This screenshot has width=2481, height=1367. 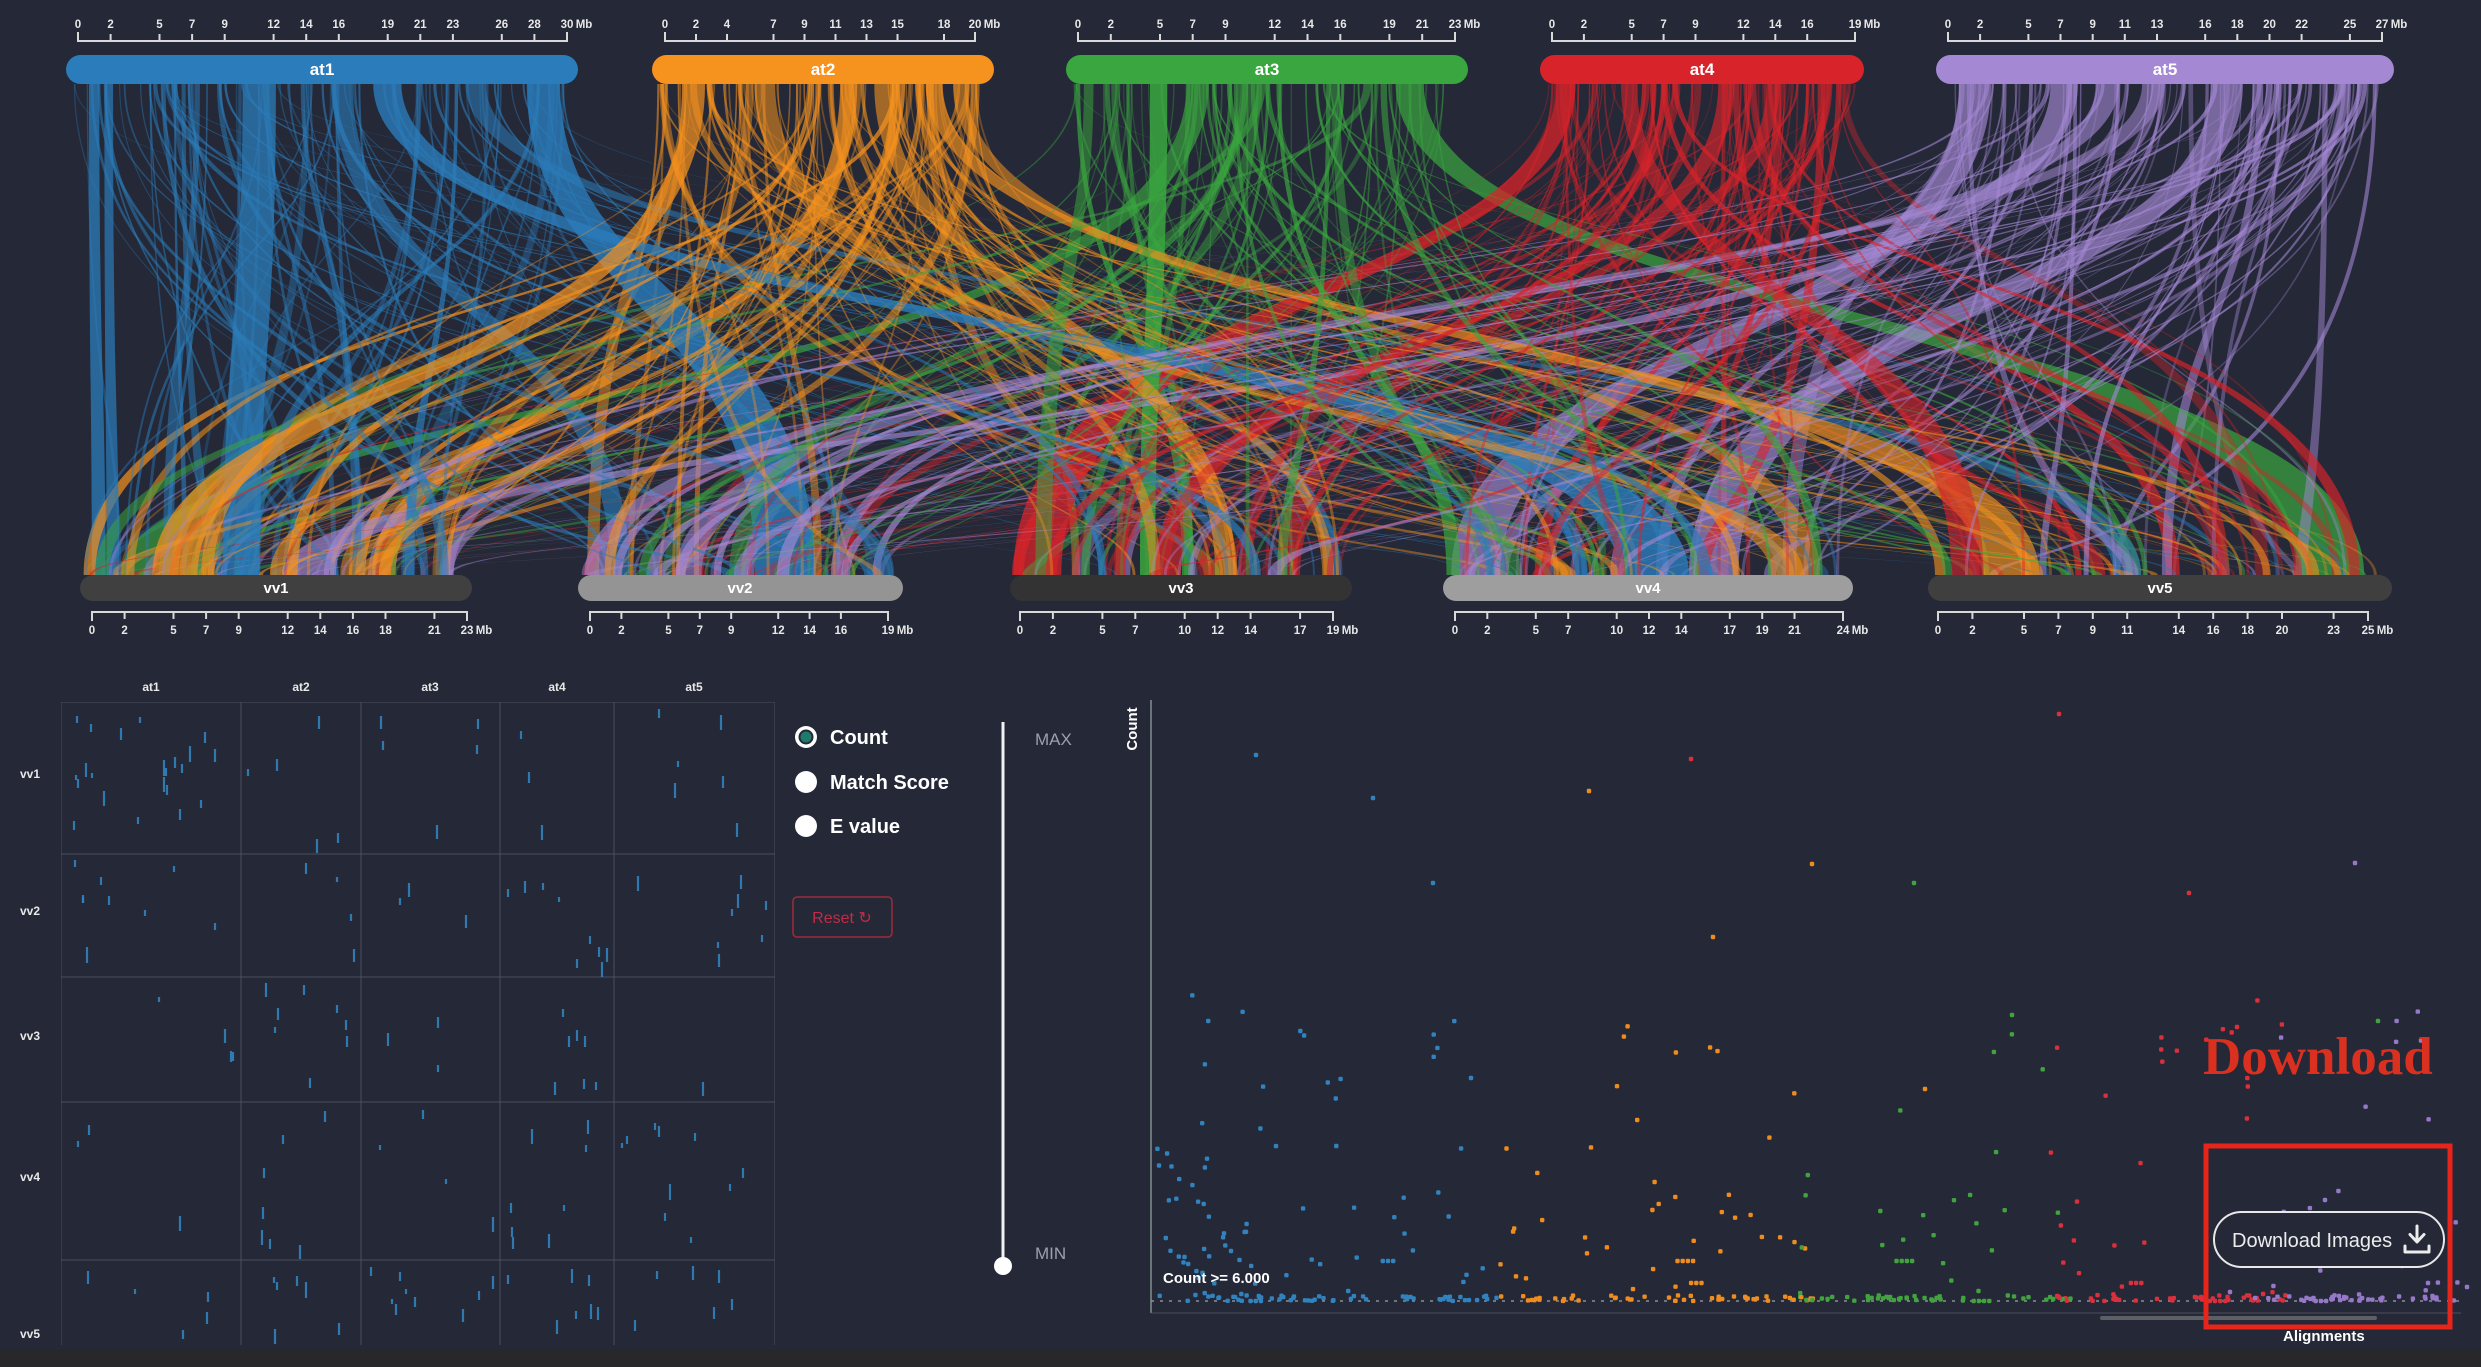 I want to click on svg-text: Count, so click(x=1132, y=728).